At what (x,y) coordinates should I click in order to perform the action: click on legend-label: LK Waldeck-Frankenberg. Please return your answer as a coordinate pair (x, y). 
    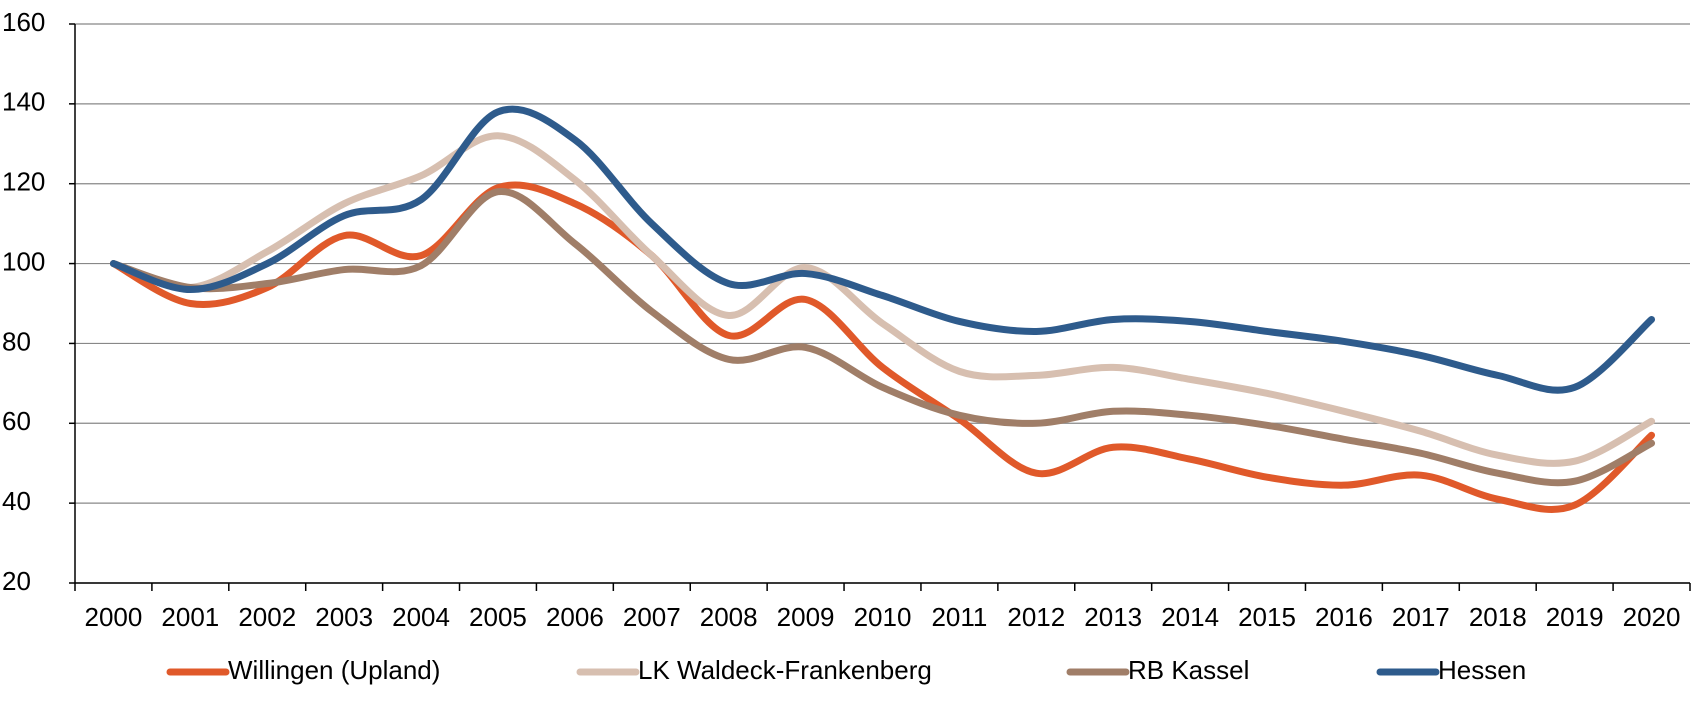
    Looking at the image, I should click on (785, 670).